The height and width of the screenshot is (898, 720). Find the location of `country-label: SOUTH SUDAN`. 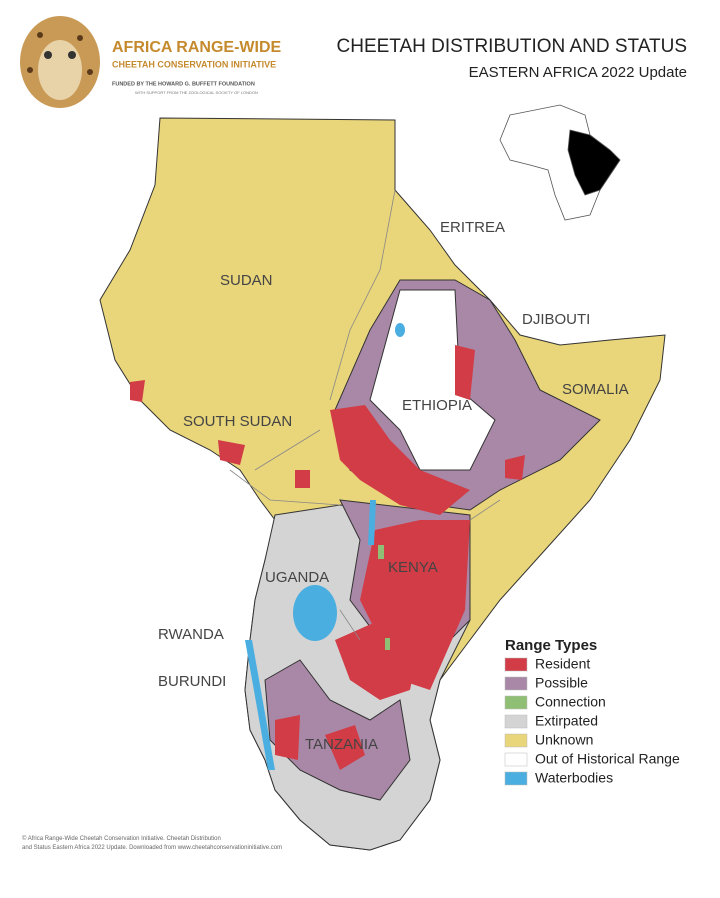

country-label: SOUTH SUDAN is located at coordinates (237, 421).